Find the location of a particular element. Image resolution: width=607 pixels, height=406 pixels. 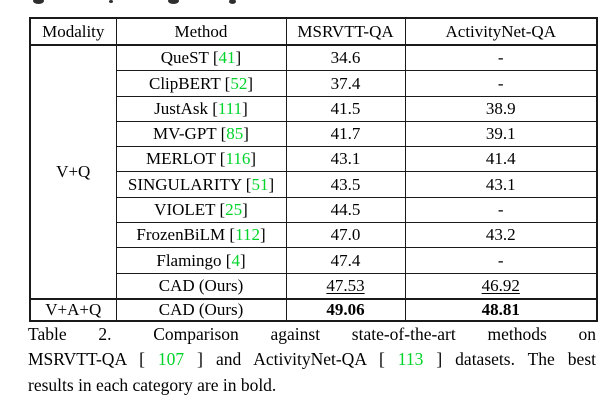

method-cell: Flamingo [4] is located at coordinates (201, 260).